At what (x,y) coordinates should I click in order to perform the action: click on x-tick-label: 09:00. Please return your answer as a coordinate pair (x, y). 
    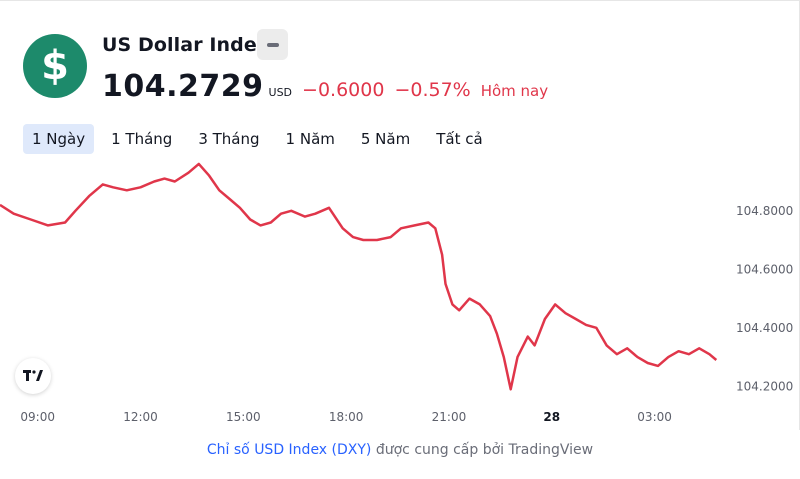
    Looking at the image, I should click on (37, 417).